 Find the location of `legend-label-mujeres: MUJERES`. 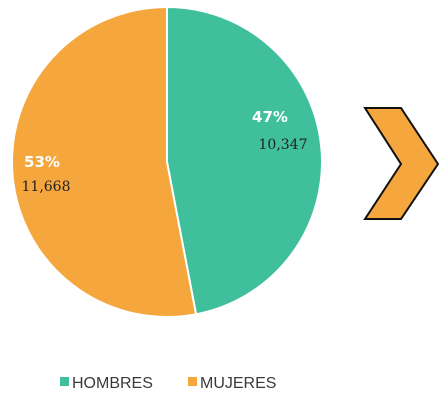

legend-label-mujeres: MUJERES is located at coordinates (238, 383).